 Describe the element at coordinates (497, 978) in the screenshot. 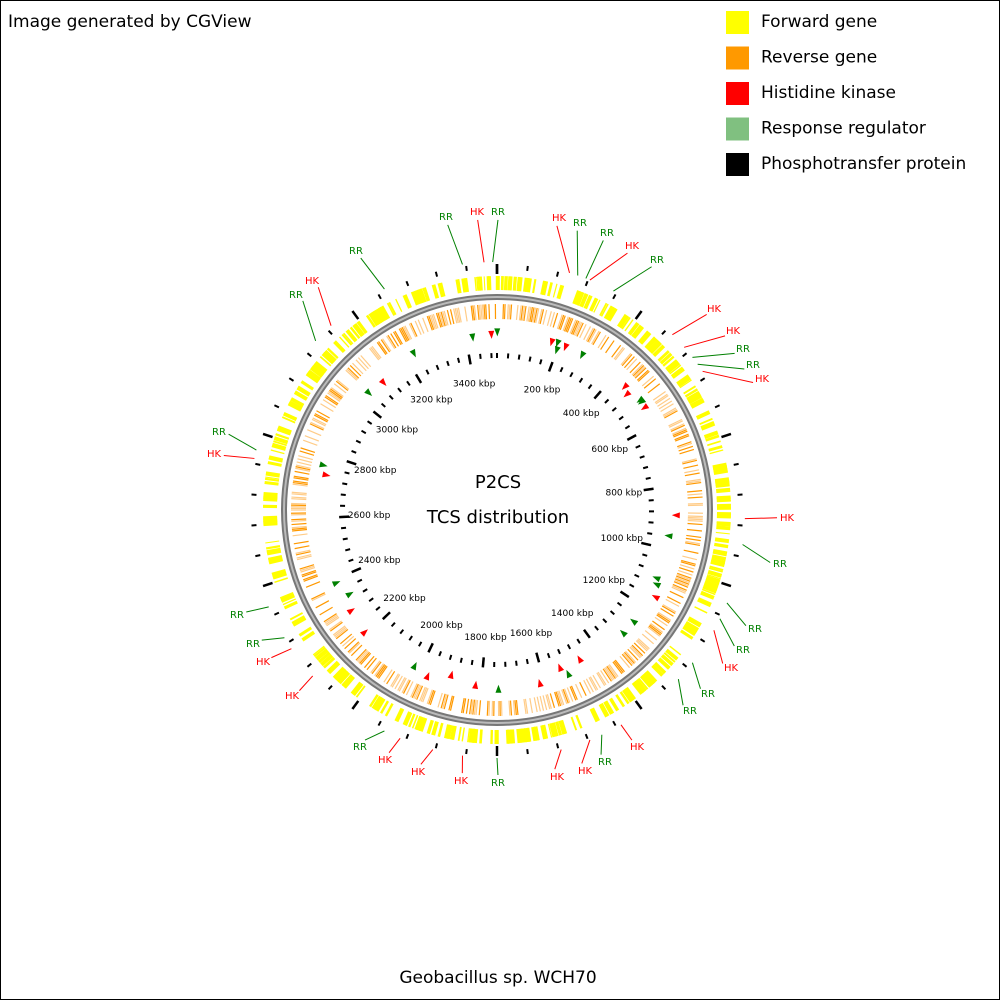

I see `organism: Geobacillus sp. WCH70` at that location.